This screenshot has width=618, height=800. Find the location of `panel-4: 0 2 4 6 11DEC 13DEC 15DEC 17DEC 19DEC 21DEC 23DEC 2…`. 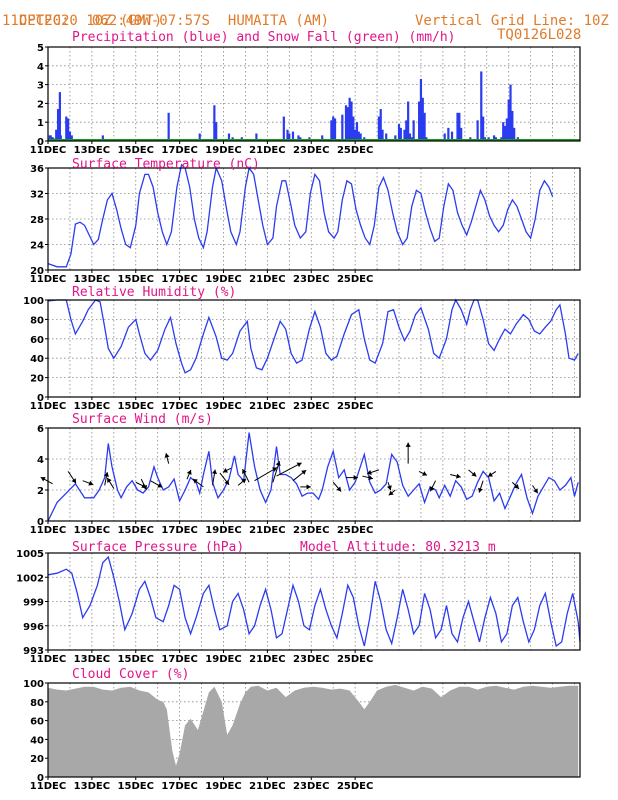

panel-4: 0 2 4 6 11DEC 13DEC 15DEC 17DEC 19DEC 21DEC 23DEC 2… is located at coordinates (305, 474).